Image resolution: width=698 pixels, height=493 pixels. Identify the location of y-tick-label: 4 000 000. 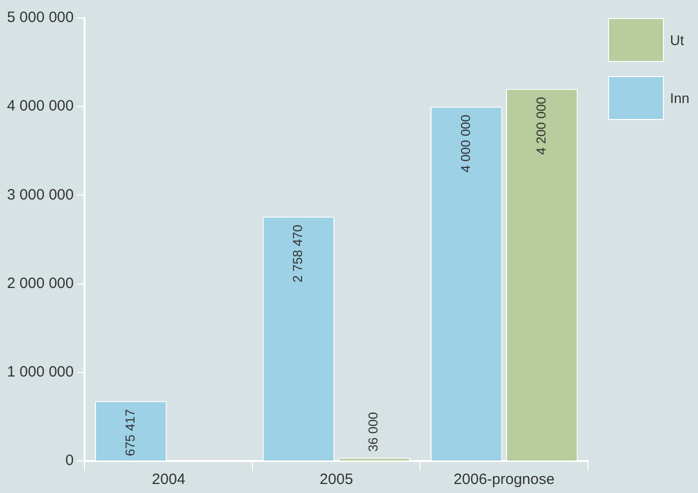
(40, 106).